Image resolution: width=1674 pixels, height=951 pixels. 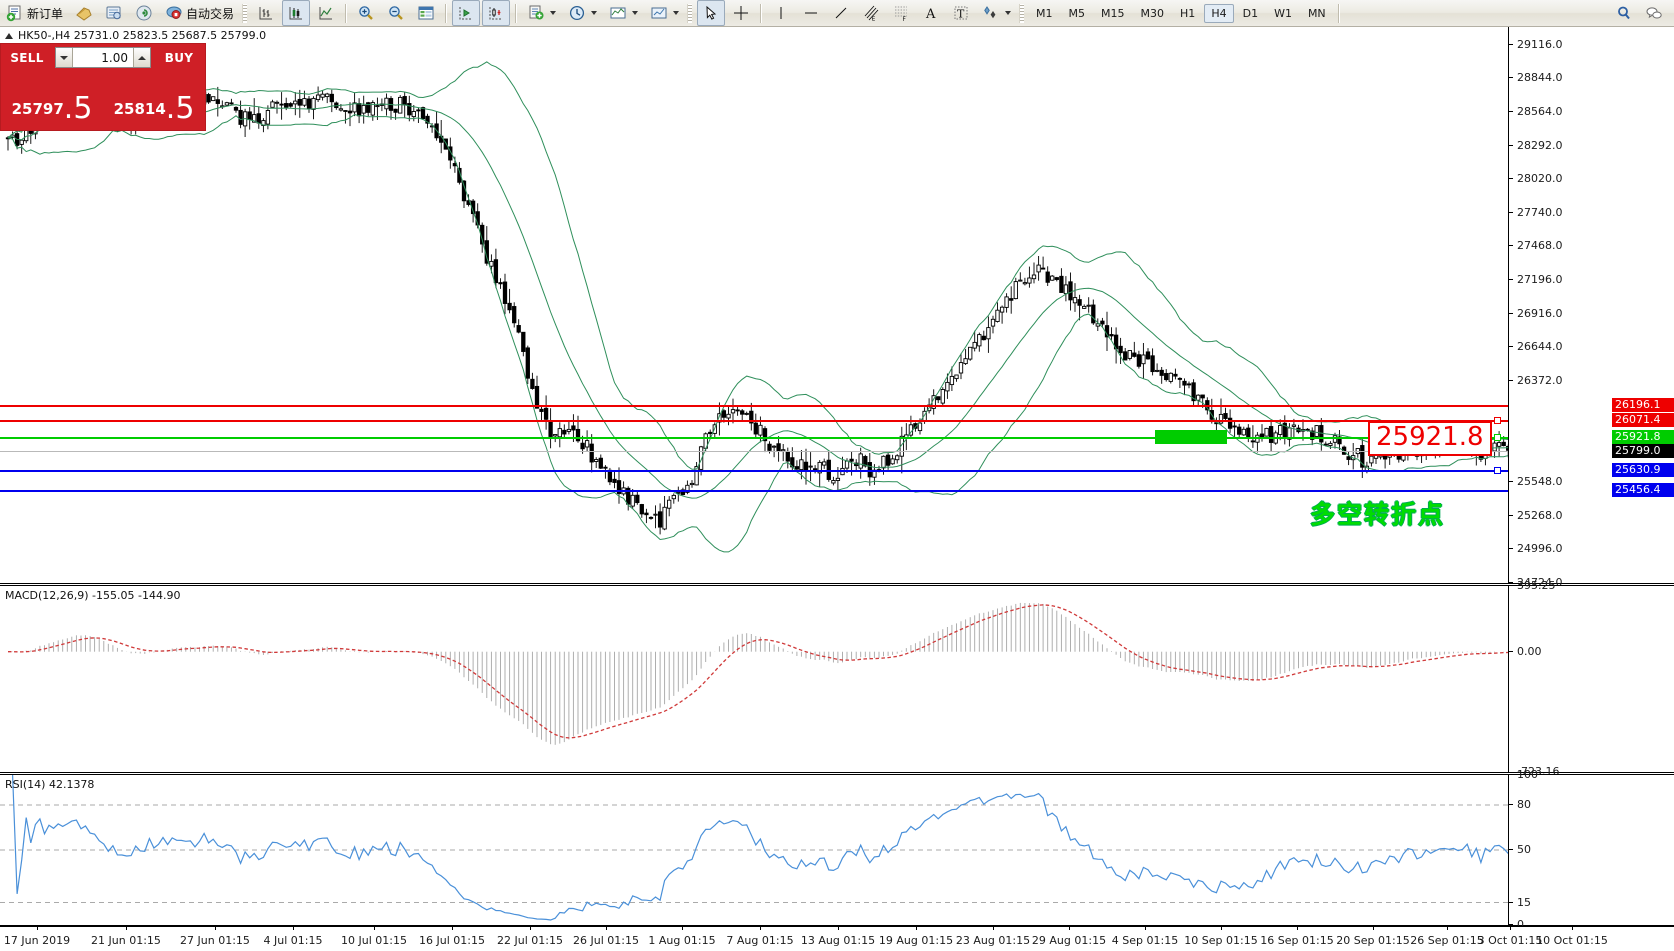 I want to click on price-tag-support-1: 25630.9, so click(x=1643, y=470).